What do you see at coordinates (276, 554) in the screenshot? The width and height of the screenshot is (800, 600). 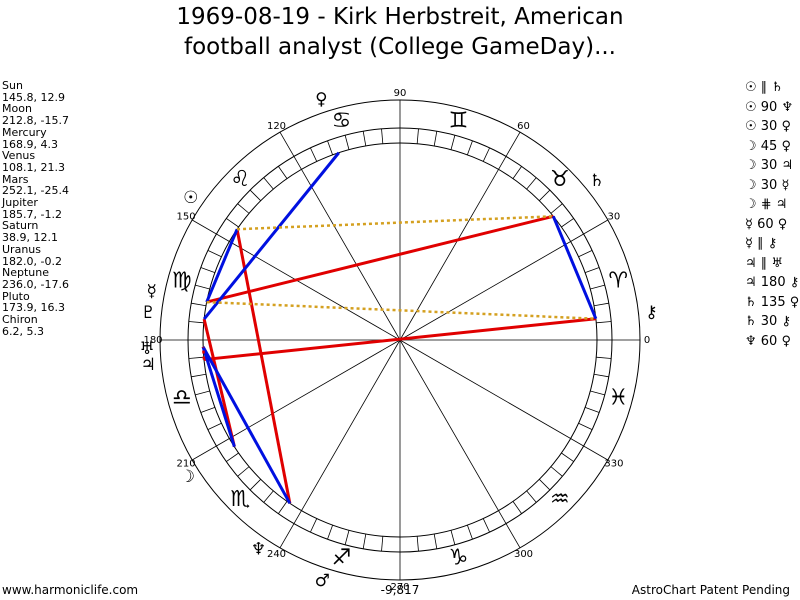 I see `degree-label: 240` at bounding box center [276, 554].